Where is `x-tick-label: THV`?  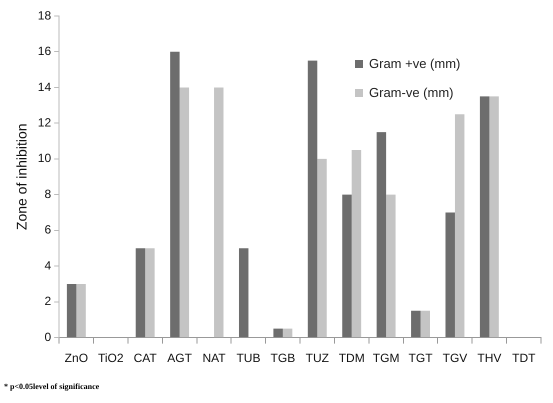
x-tick-label: THV is located at coordinates (489, 358).